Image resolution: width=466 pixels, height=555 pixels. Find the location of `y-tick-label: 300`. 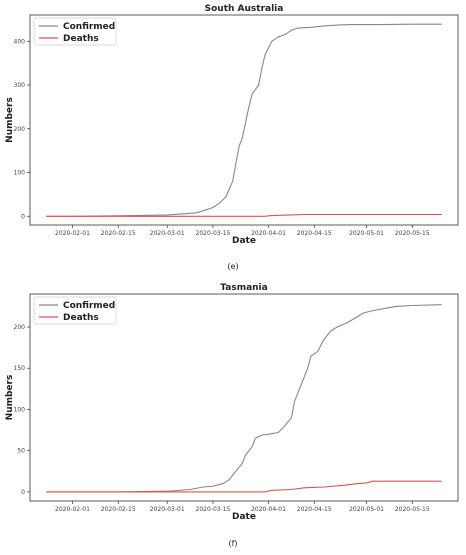

y-tick-label: 300 is located at coordinates (20, 85).